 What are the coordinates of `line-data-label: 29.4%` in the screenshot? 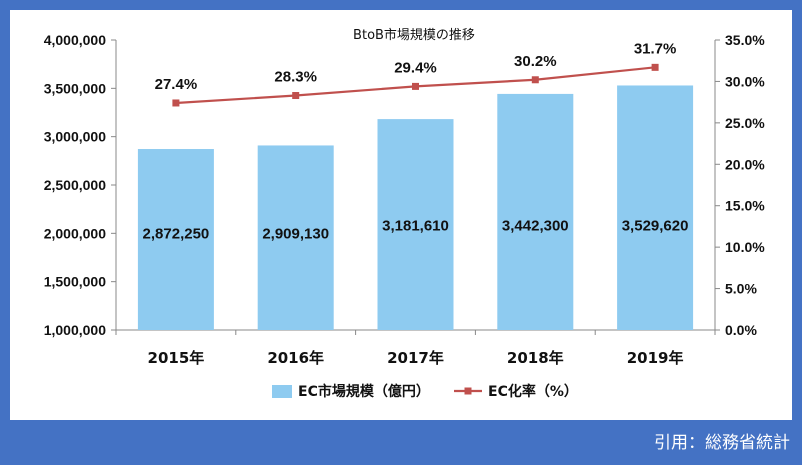 It's located at (415, 67).